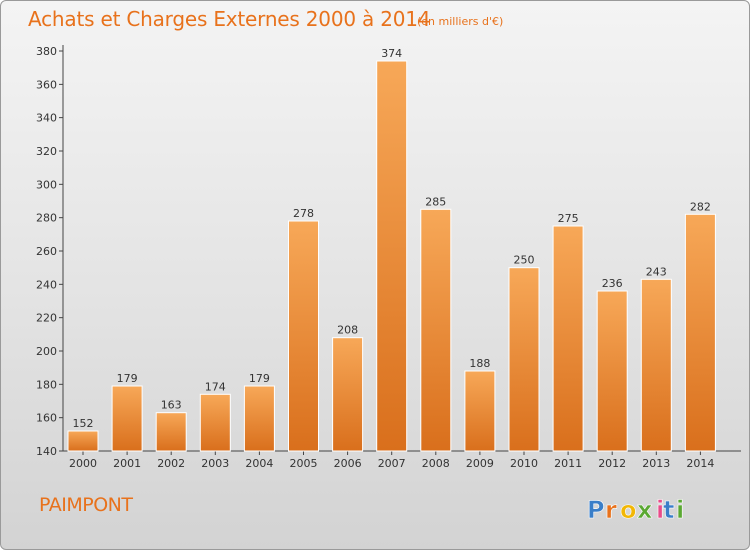 Image resolution: width=750 pixels, height=550 pixels. I want to click on x-tick-label: 2011, so click(568, 463).